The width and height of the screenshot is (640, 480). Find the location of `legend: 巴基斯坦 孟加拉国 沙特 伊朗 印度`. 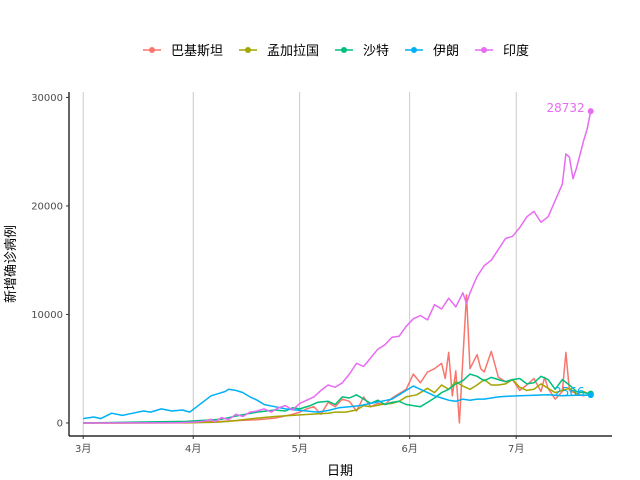

legend: 巴基斯坦 孟加拉国 沙特 伊朗 印度 is located at coordinates (336, 51).